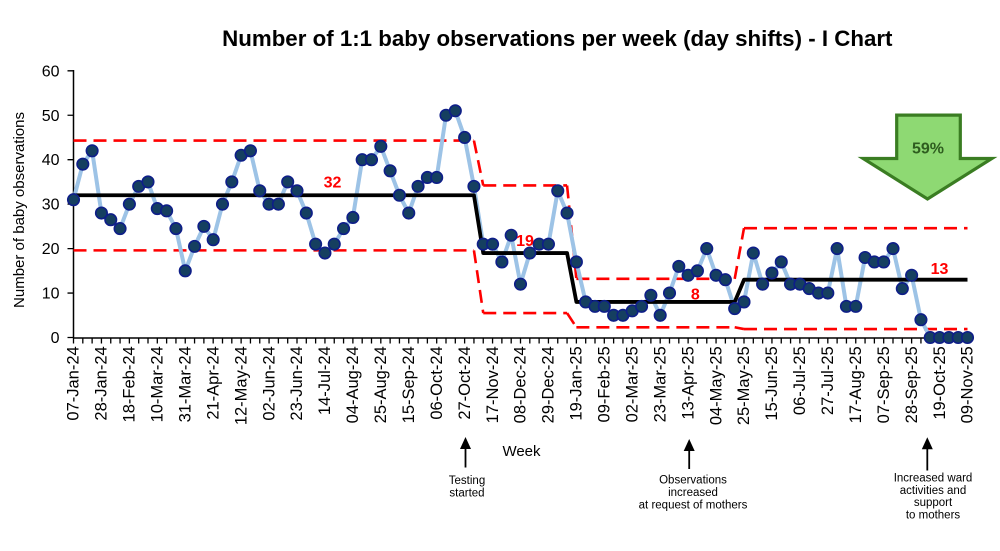 The height and width of the screenshot is (551, 1000). What do you see at coordinates (968, 384) in the screenshot?
I see `svg-text: 09-Nov-25` at bounding box center [968, 384].